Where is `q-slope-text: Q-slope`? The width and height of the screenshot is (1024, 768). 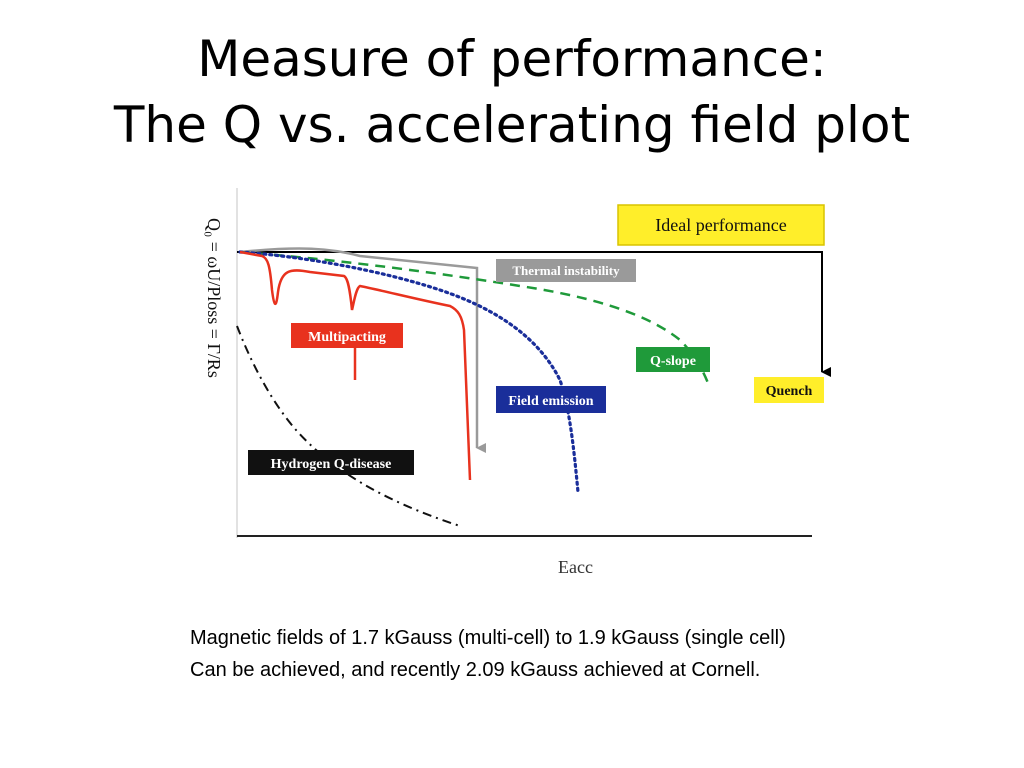
q-slope-text: Q-slope is located at coordinates (673, 361).